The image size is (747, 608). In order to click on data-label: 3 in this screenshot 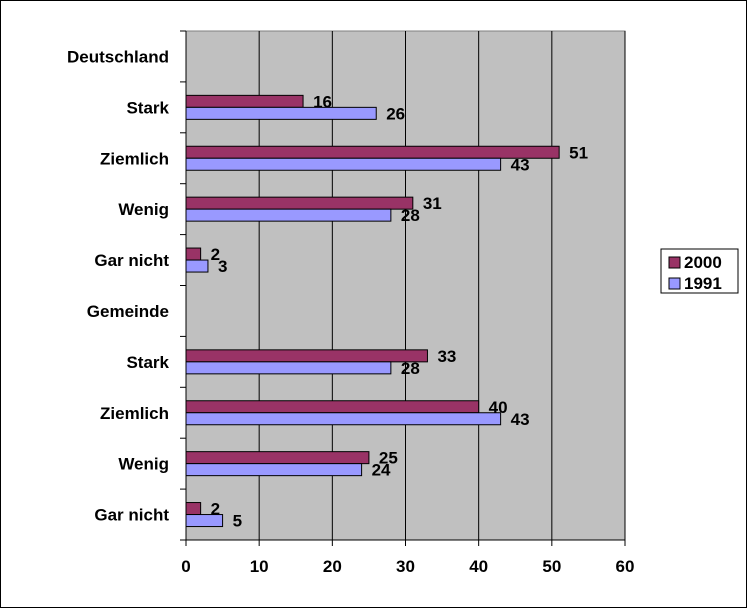, I will do `click(222, 266)`.